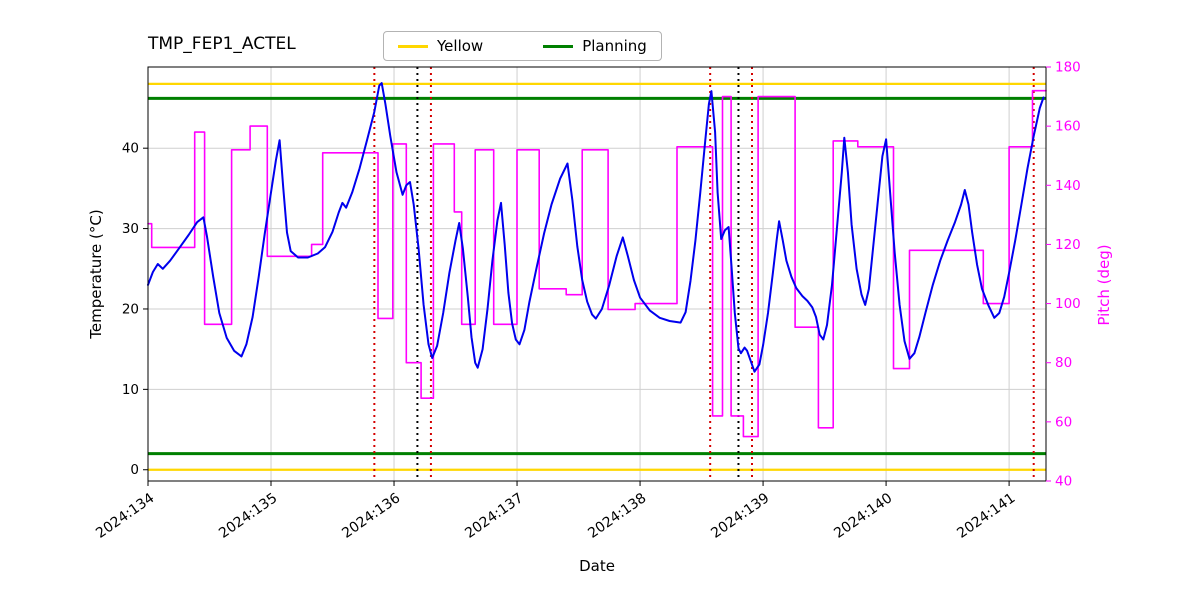 The height and width of the screenshot is (600, 1200). What do you see at coordinates (986, 516) in the screenshot?
I see `svg-text: 2024:141` at bounding box center [986, 516].